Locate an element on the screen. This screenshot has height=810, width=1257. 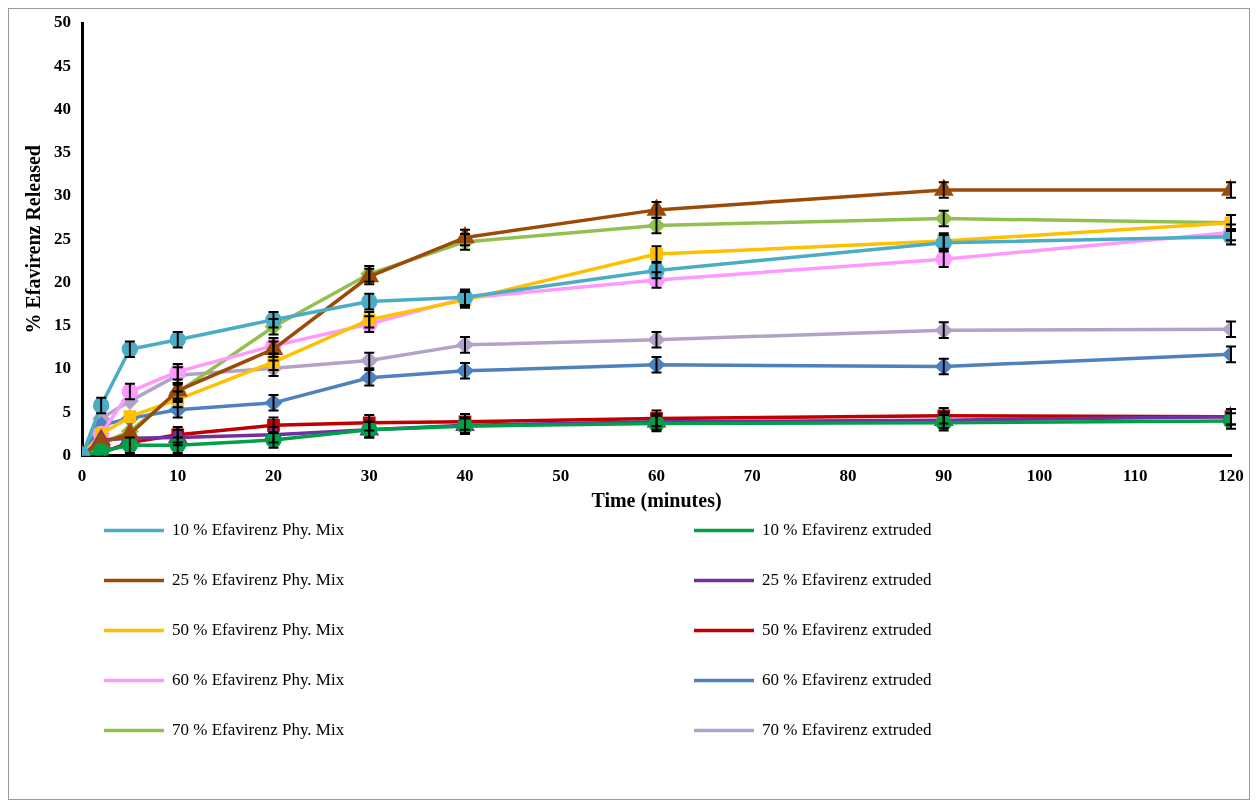
legend-label: 25 % Efavirenz Phy. Mix is located at coordinates (258, 580).